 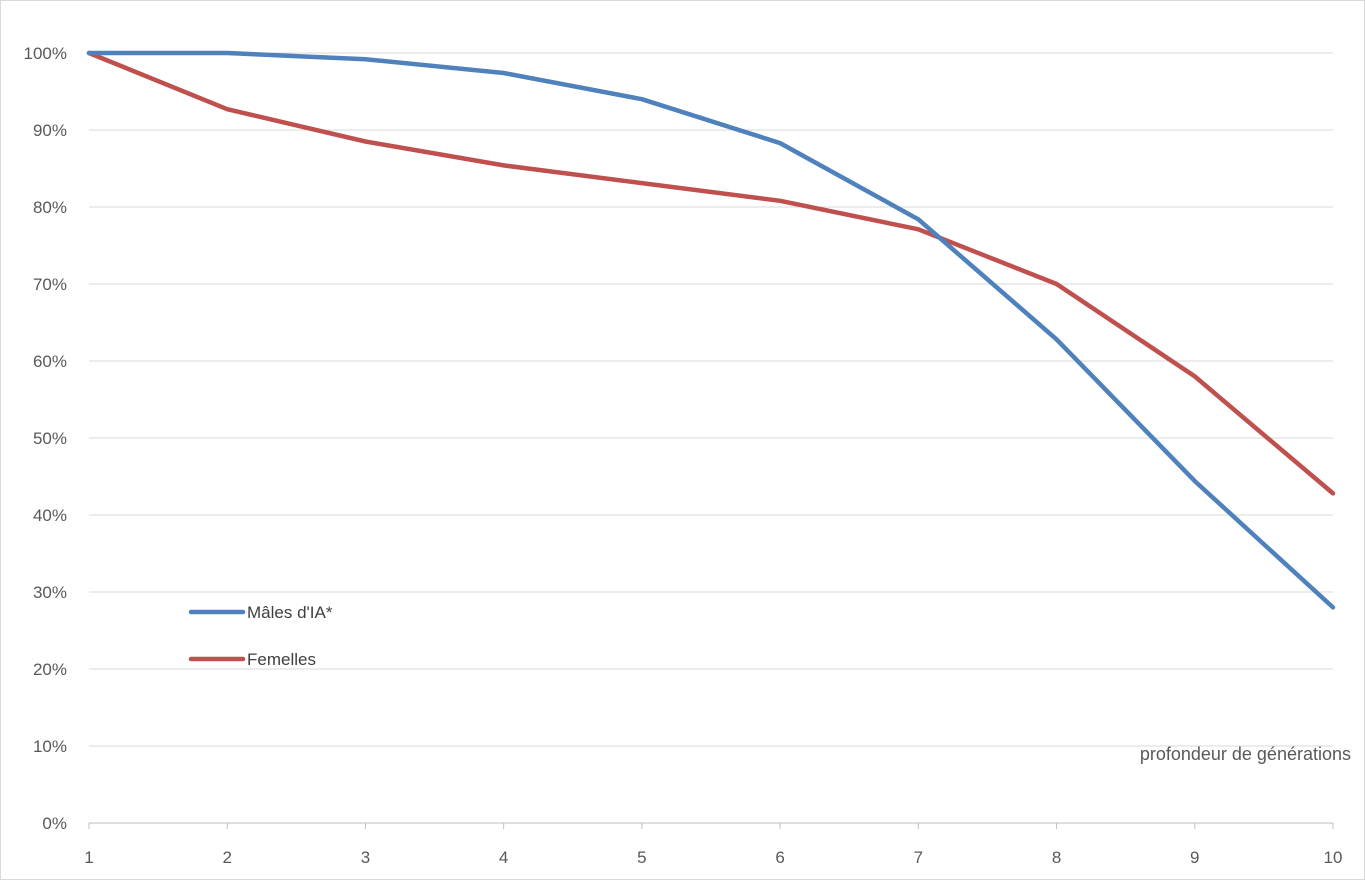 I want to click on y-tick-label: 40%, so click(x=50, y=515).